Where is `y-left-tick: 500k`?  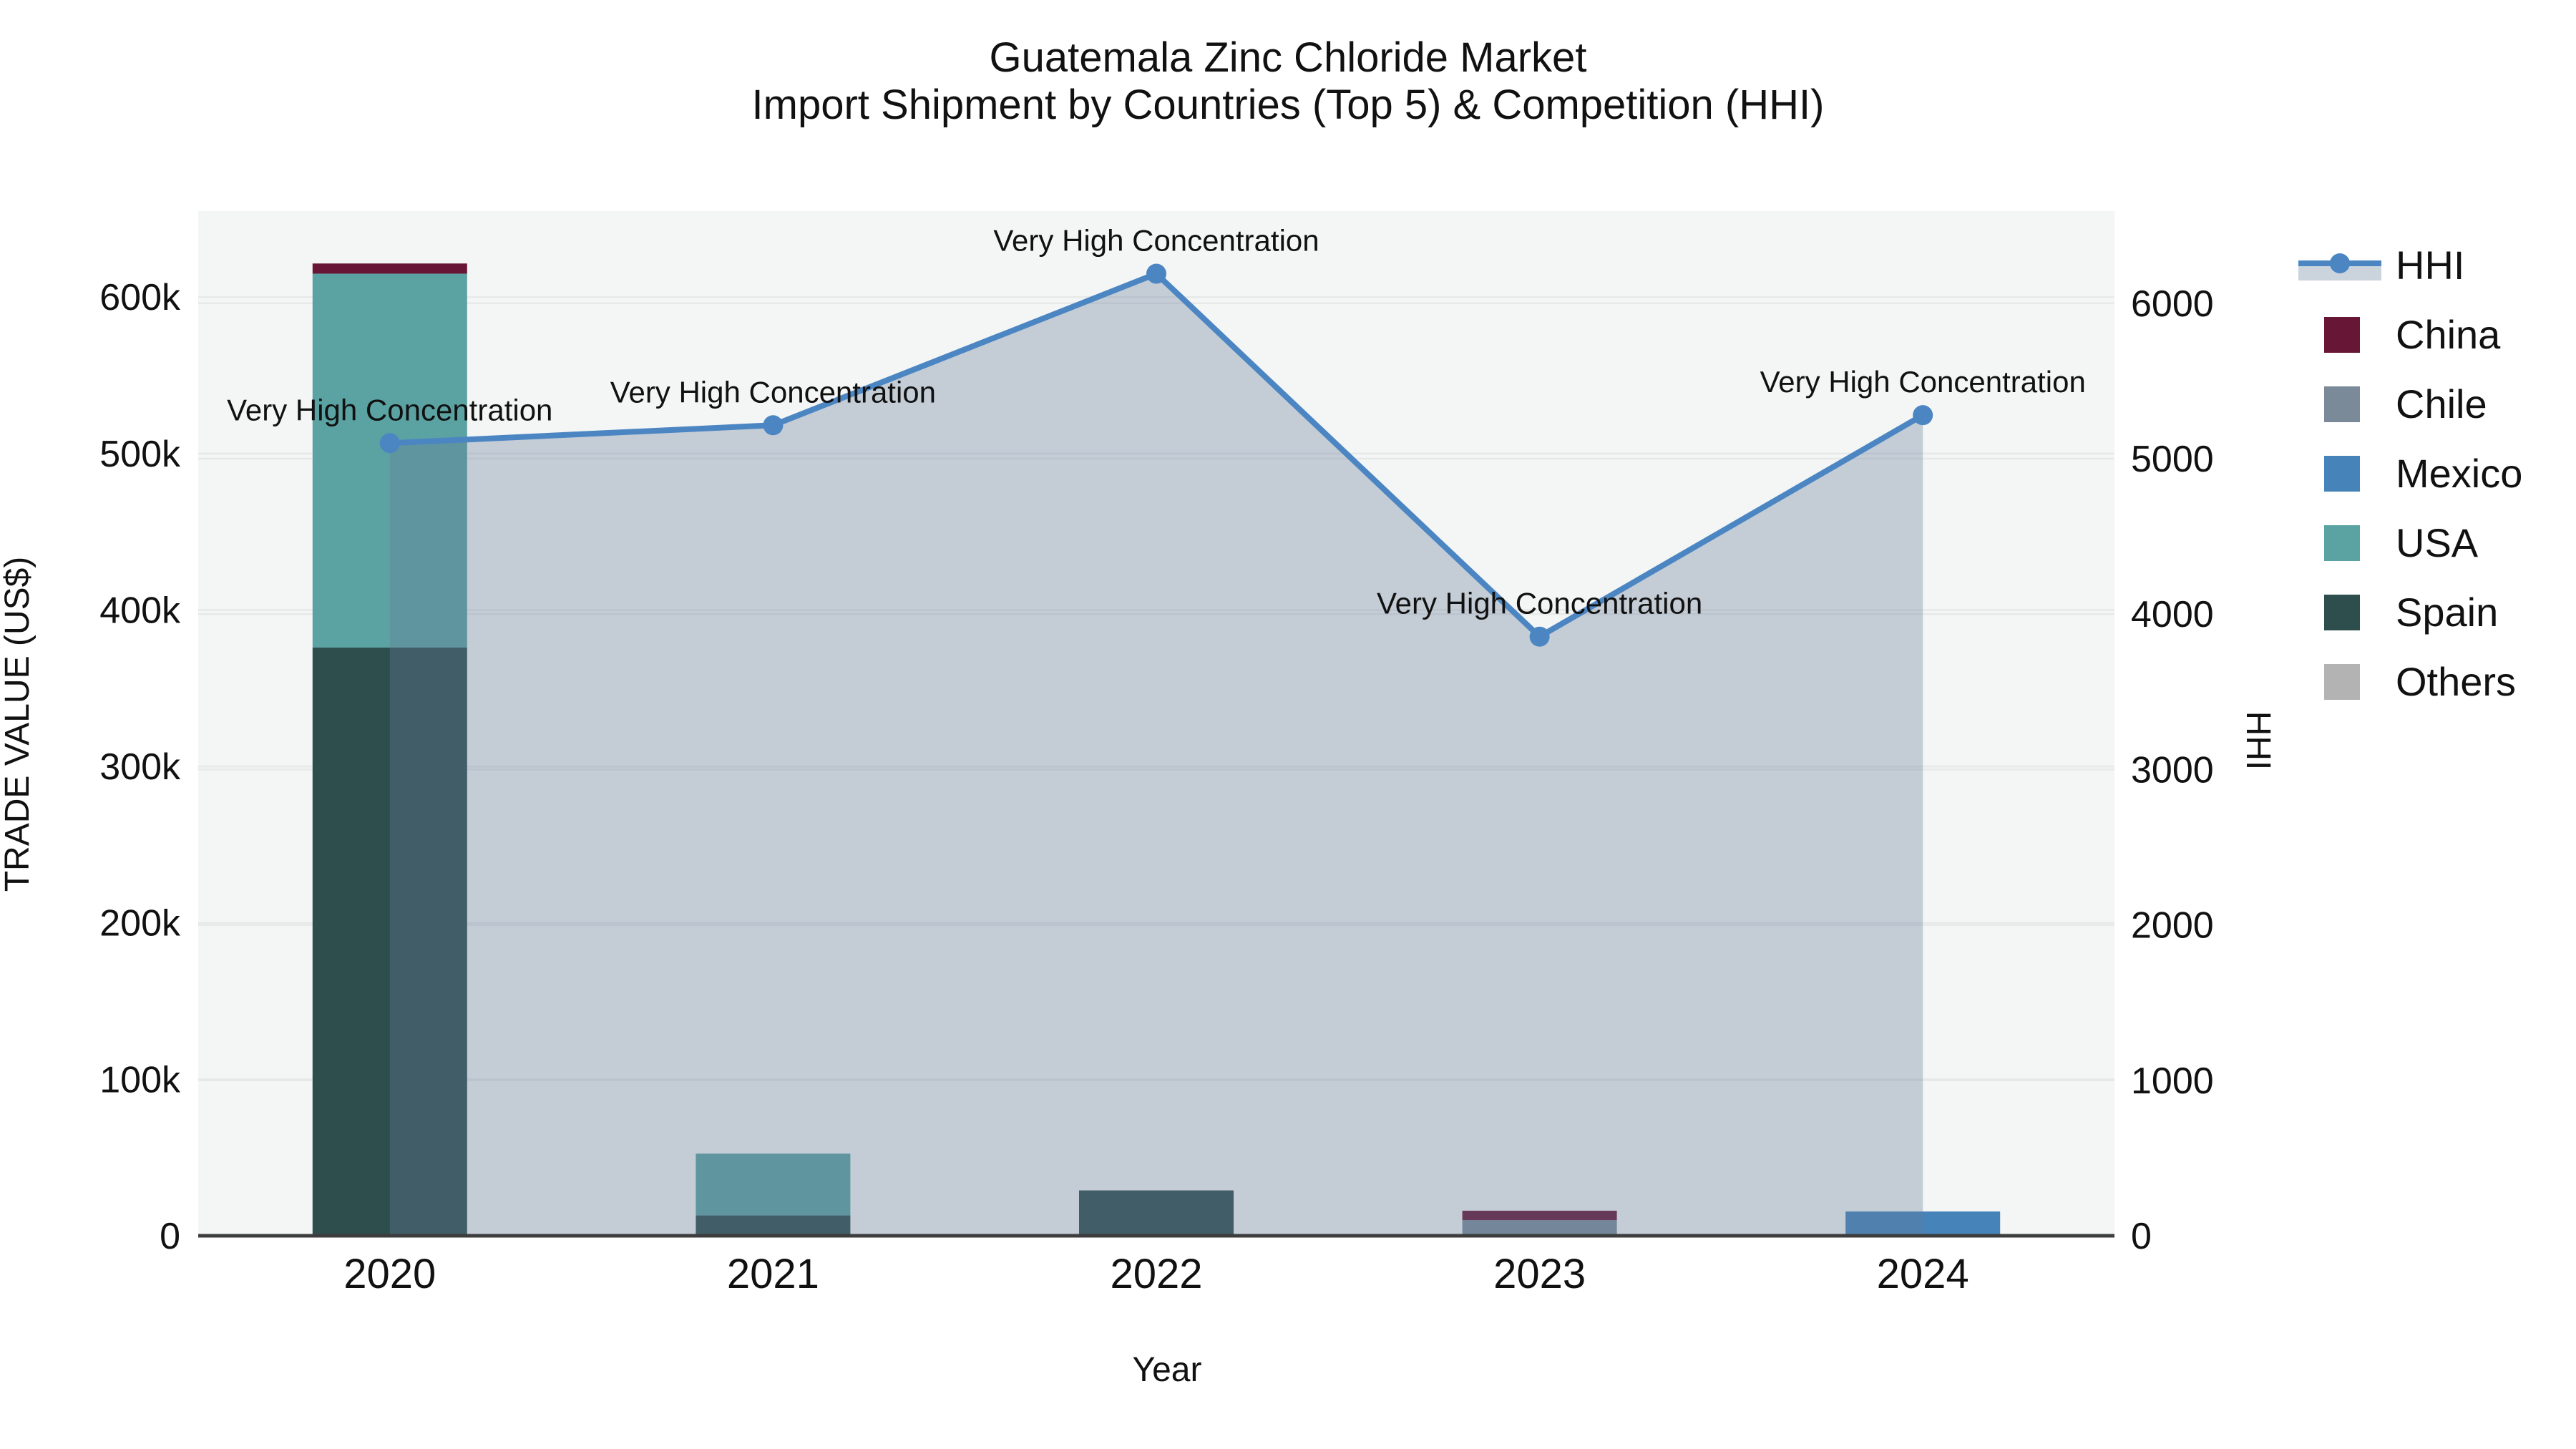 y-left-tick: 500k is located at coordinates (140, 454).